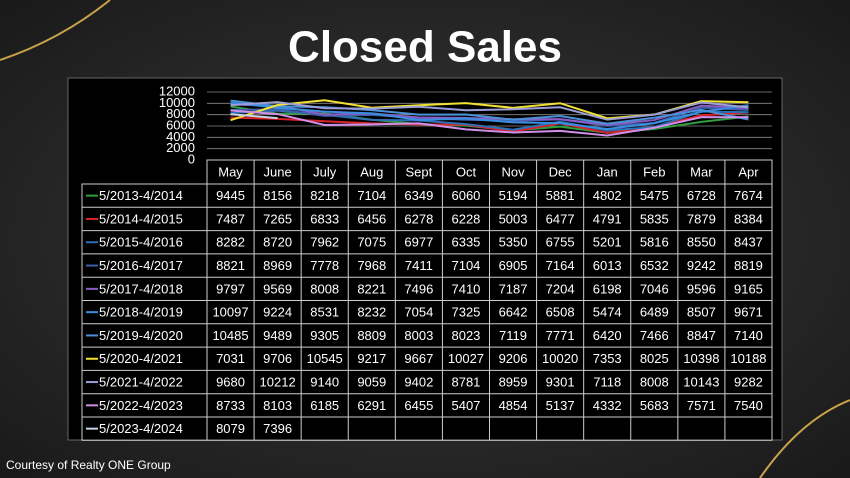 The width and height of the screenshot is (850, 478). I want to click on table-cell: 7968, so click(371, 265).